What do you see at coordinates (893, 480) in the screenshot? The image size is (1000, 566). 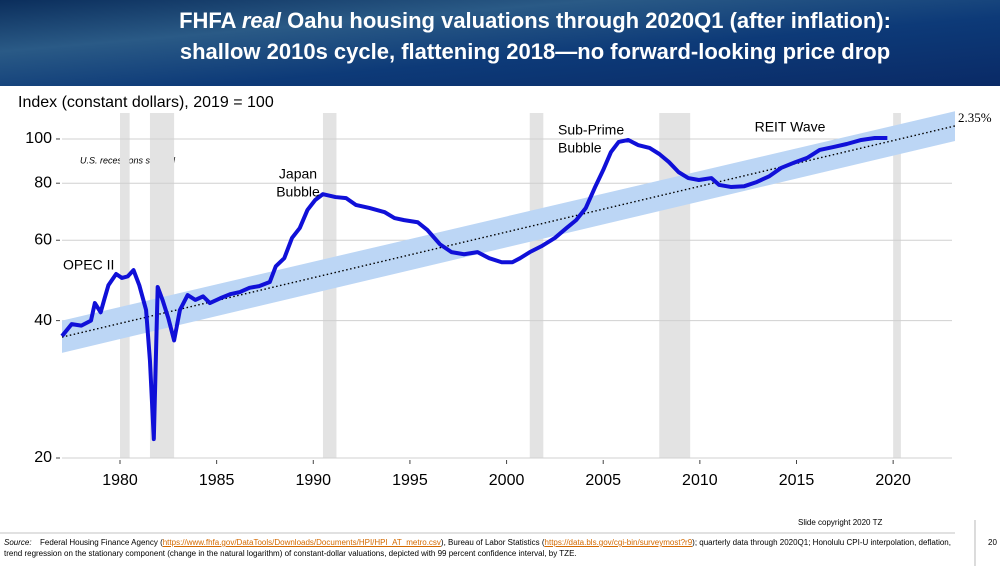 I see `x-tick-label: 2020` at bounding box center [893, 480].